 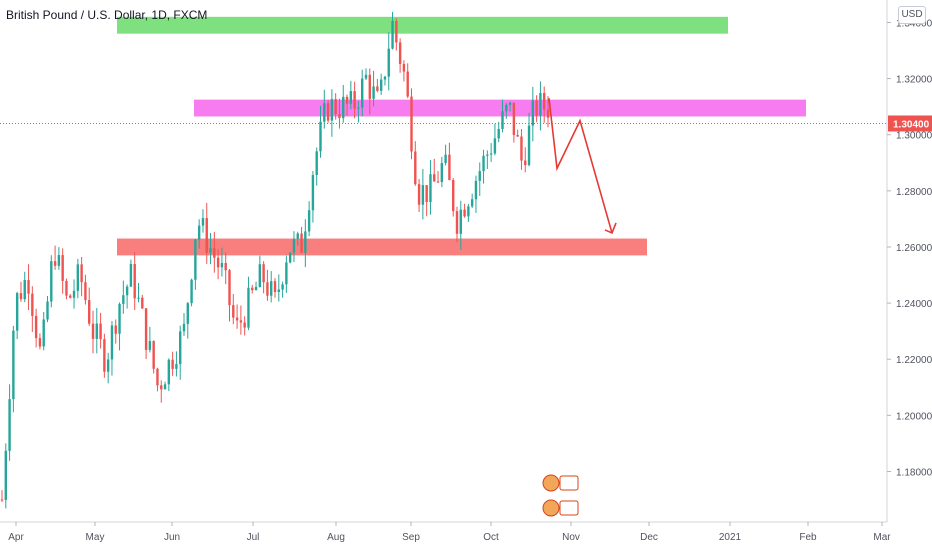 What do you see at coordinates (411, 537) in the screenshot?
I see `x-tick-label: Sep` at bounding box center [411, 537].